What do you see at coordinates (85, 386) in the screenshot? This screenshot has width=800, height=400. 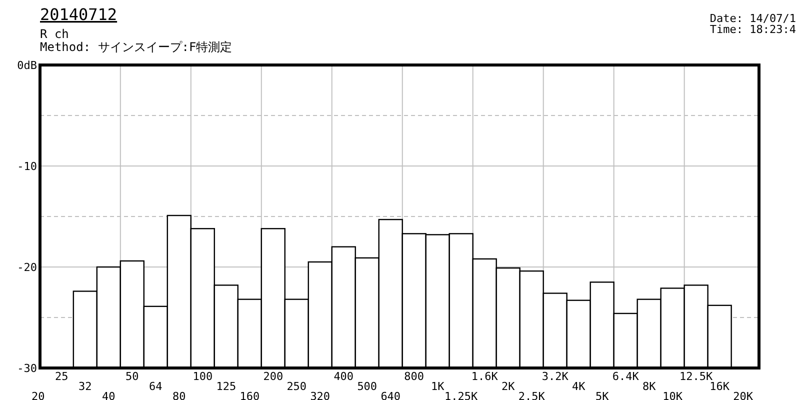 I see `x-tick-label: 32` at bounding box center [85, 386].